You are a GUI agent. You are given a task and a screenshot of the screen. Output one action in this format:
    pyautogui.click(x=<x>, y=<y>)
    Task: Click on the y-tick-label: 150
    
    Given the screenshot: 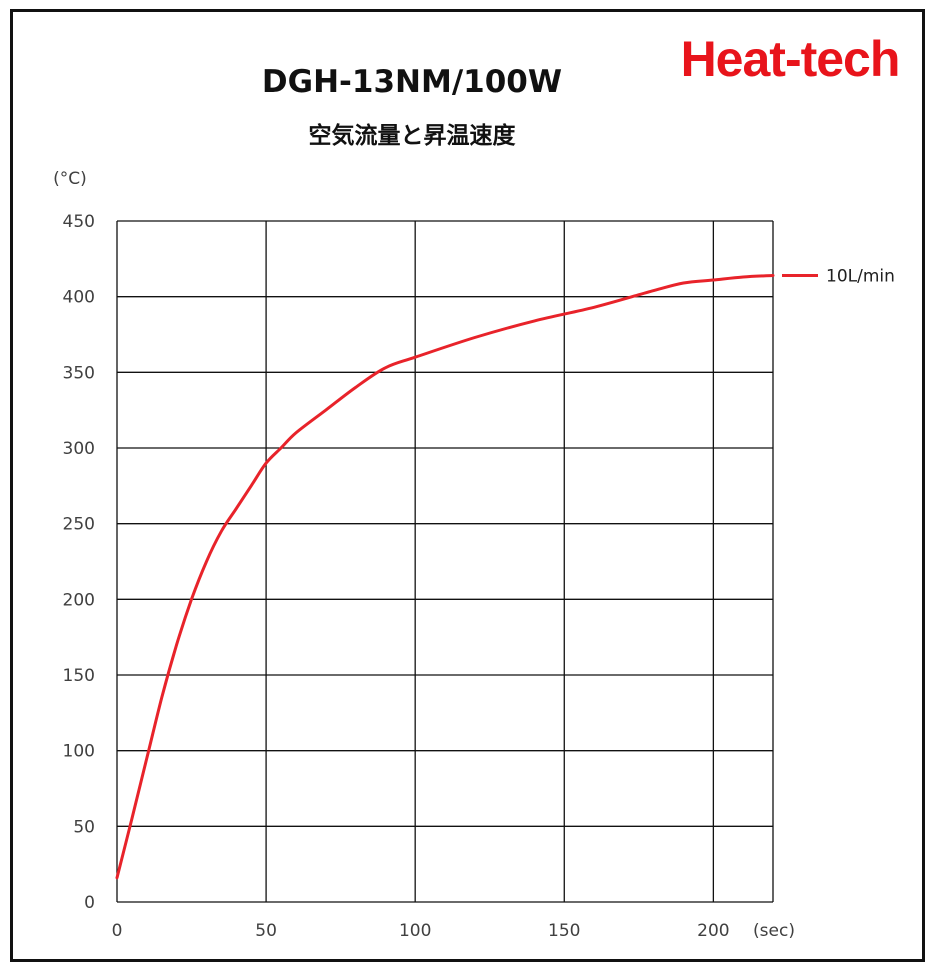 What is the action you would take?
    pyautogui.click(x=79, y=676)
    